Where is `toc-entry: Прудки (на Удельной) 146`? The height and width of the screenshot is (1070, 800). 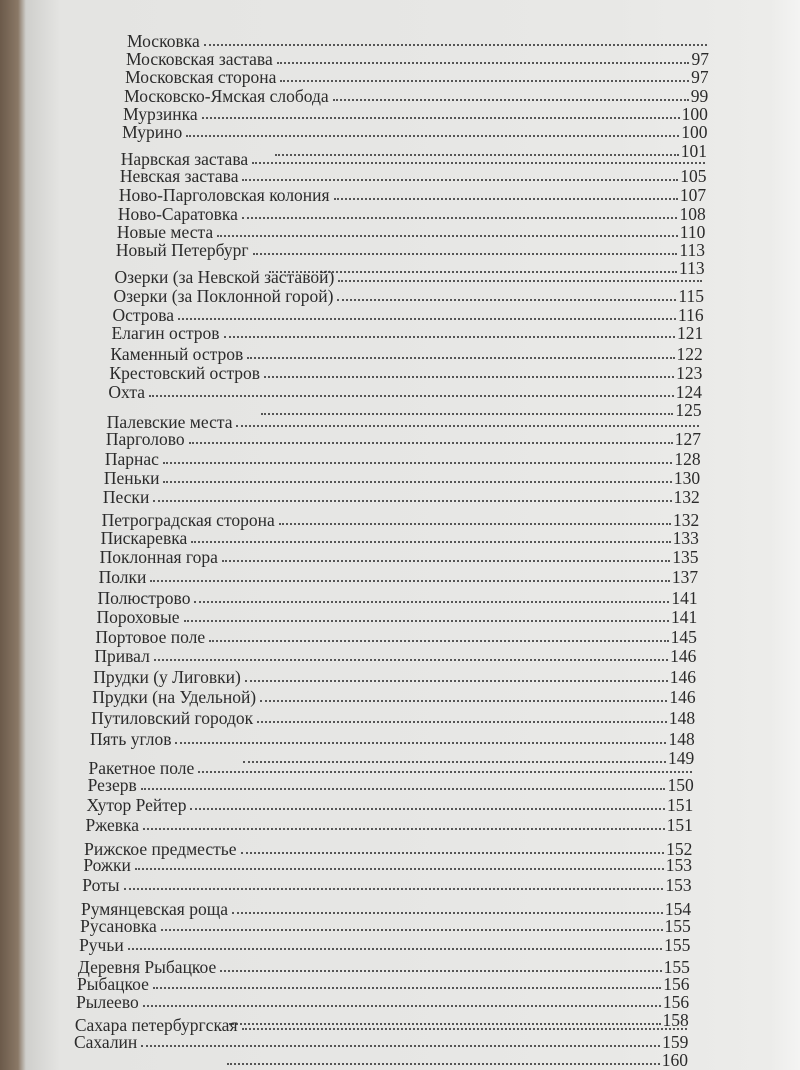 toc-entry: Прудки (на Удельной) 146 is located at coordinates (394, 697).